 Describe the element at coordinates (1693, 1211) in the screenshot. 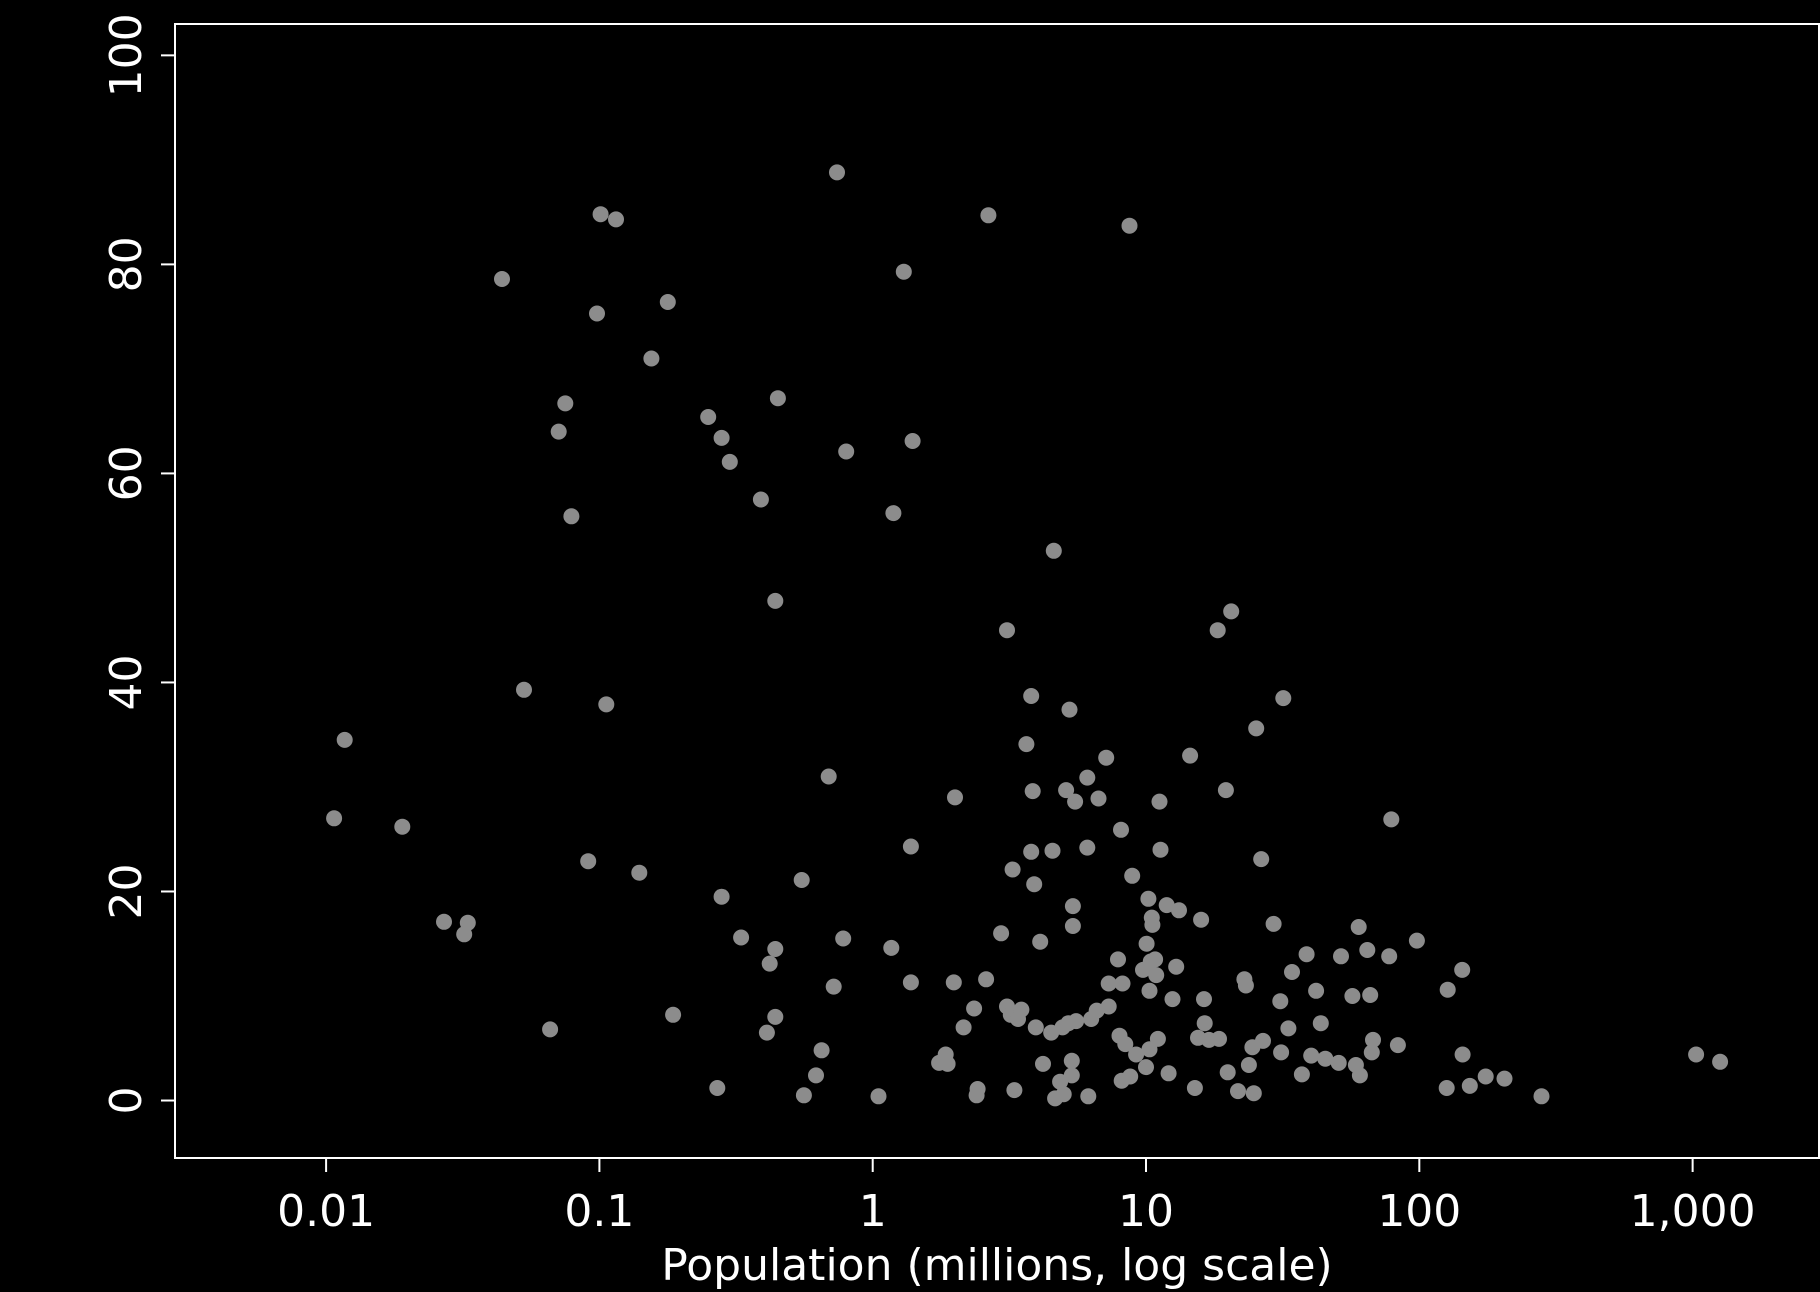

I see `x-tick-label: 1,000` at that location.